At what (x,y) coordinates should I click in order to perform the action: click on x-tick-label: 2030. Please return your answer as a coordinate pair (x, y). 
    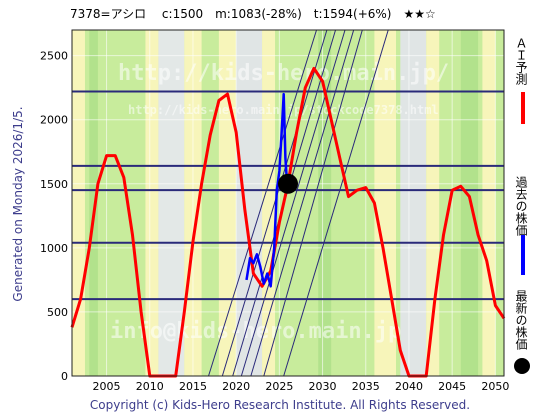
    Looking at the image, I should click on (323, 386).